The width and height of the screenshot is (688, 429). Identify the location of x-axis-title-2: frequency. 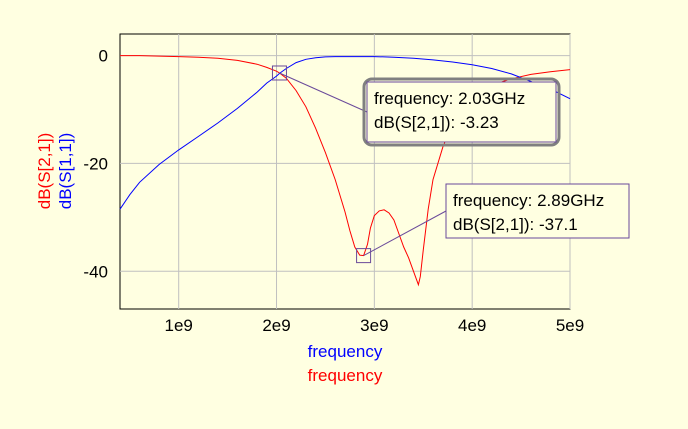
(345, 375).